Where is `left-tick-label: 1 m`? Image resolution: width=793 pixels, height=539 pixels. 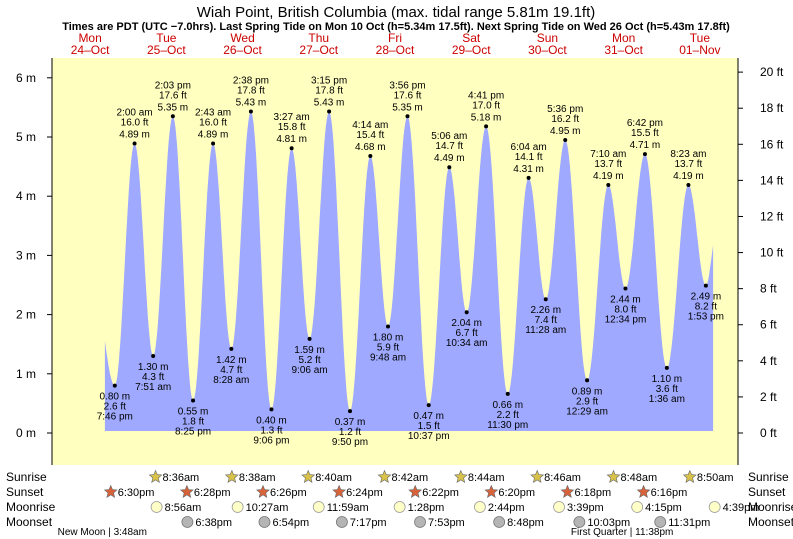 left-tick-label: 1 m is located at coordinates (26, 374).